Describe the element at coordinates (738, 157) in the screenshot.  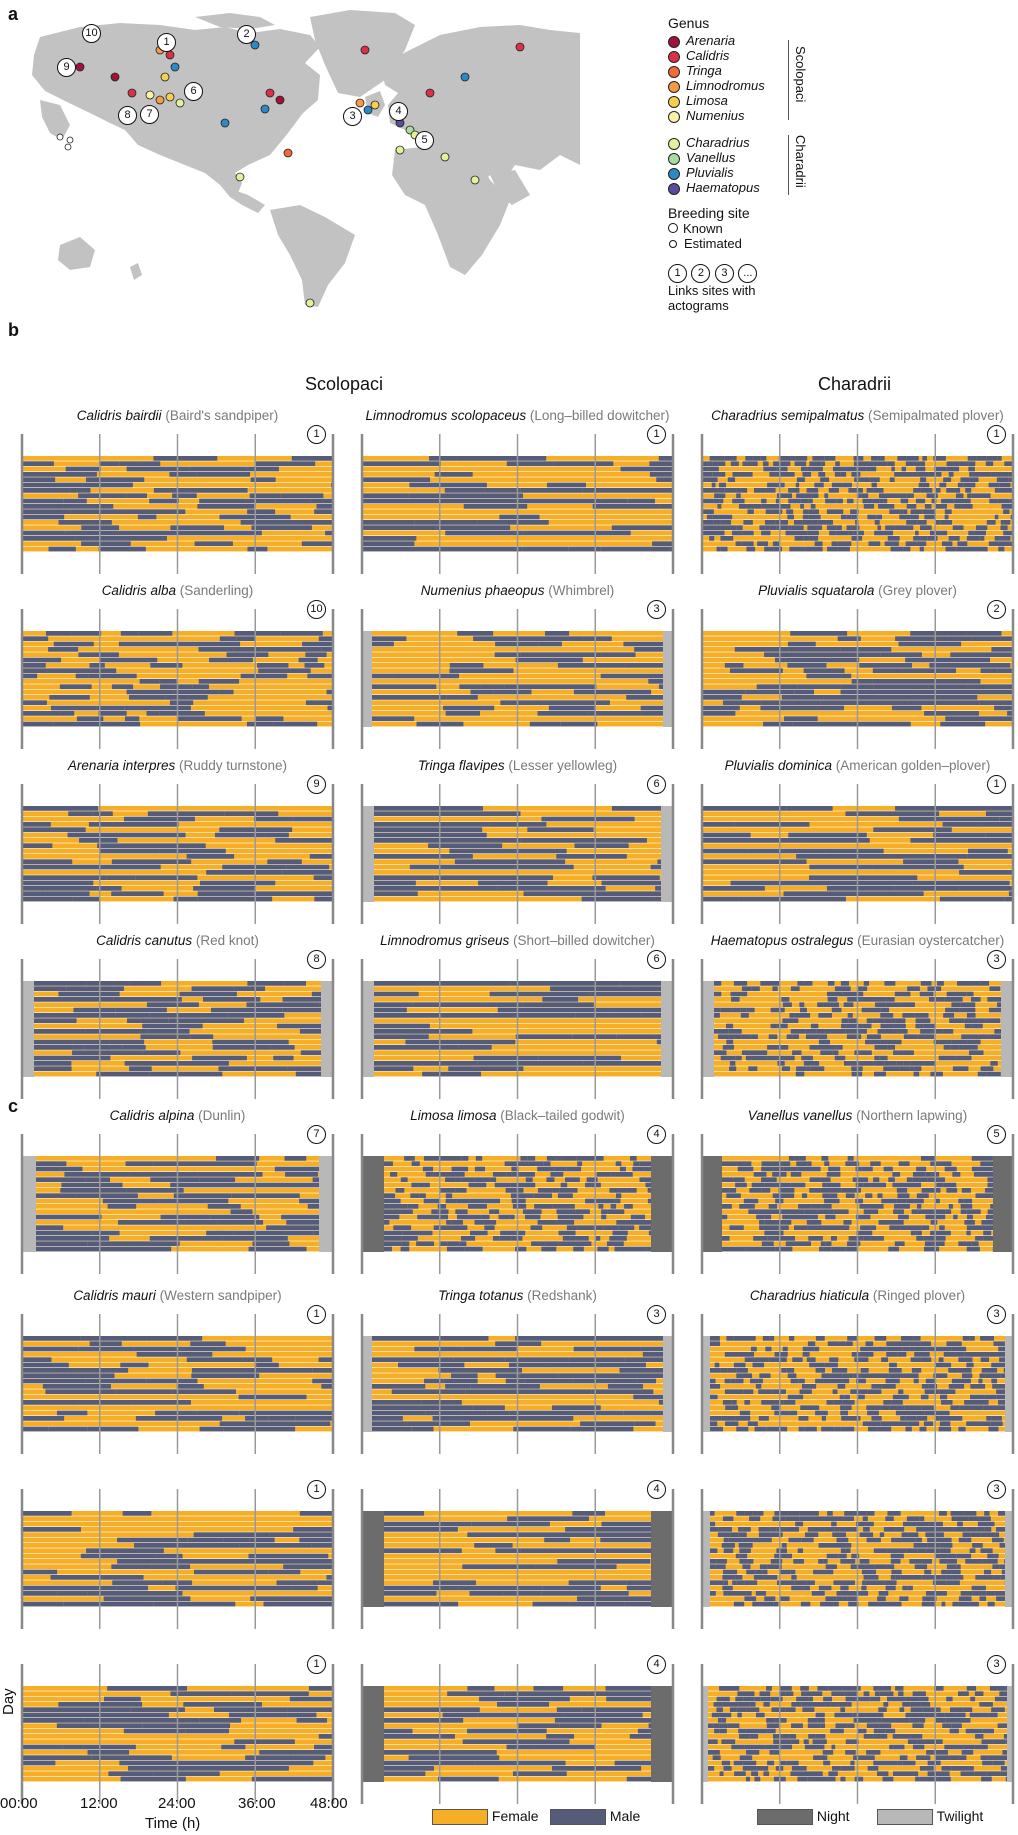
I see `legend-item-charadrii-1: Vanellus` at that location.